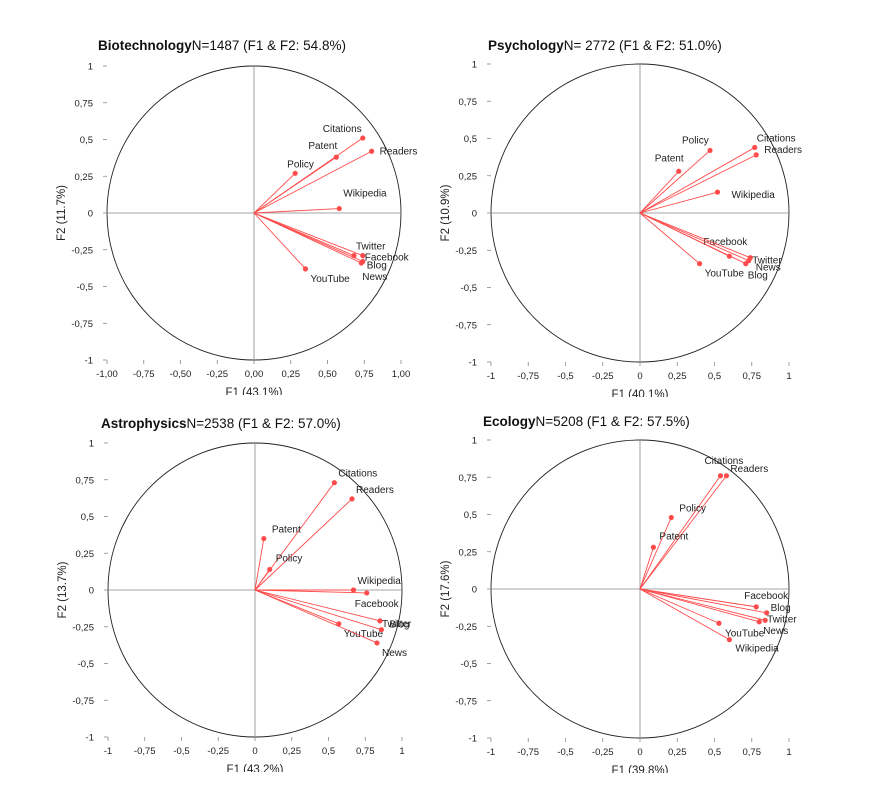 Image resolution: width=869 pixels, height=801 pixels. Describe the element at coordinates (755, 147) in the screenshot. I see `point-citations` at that location.